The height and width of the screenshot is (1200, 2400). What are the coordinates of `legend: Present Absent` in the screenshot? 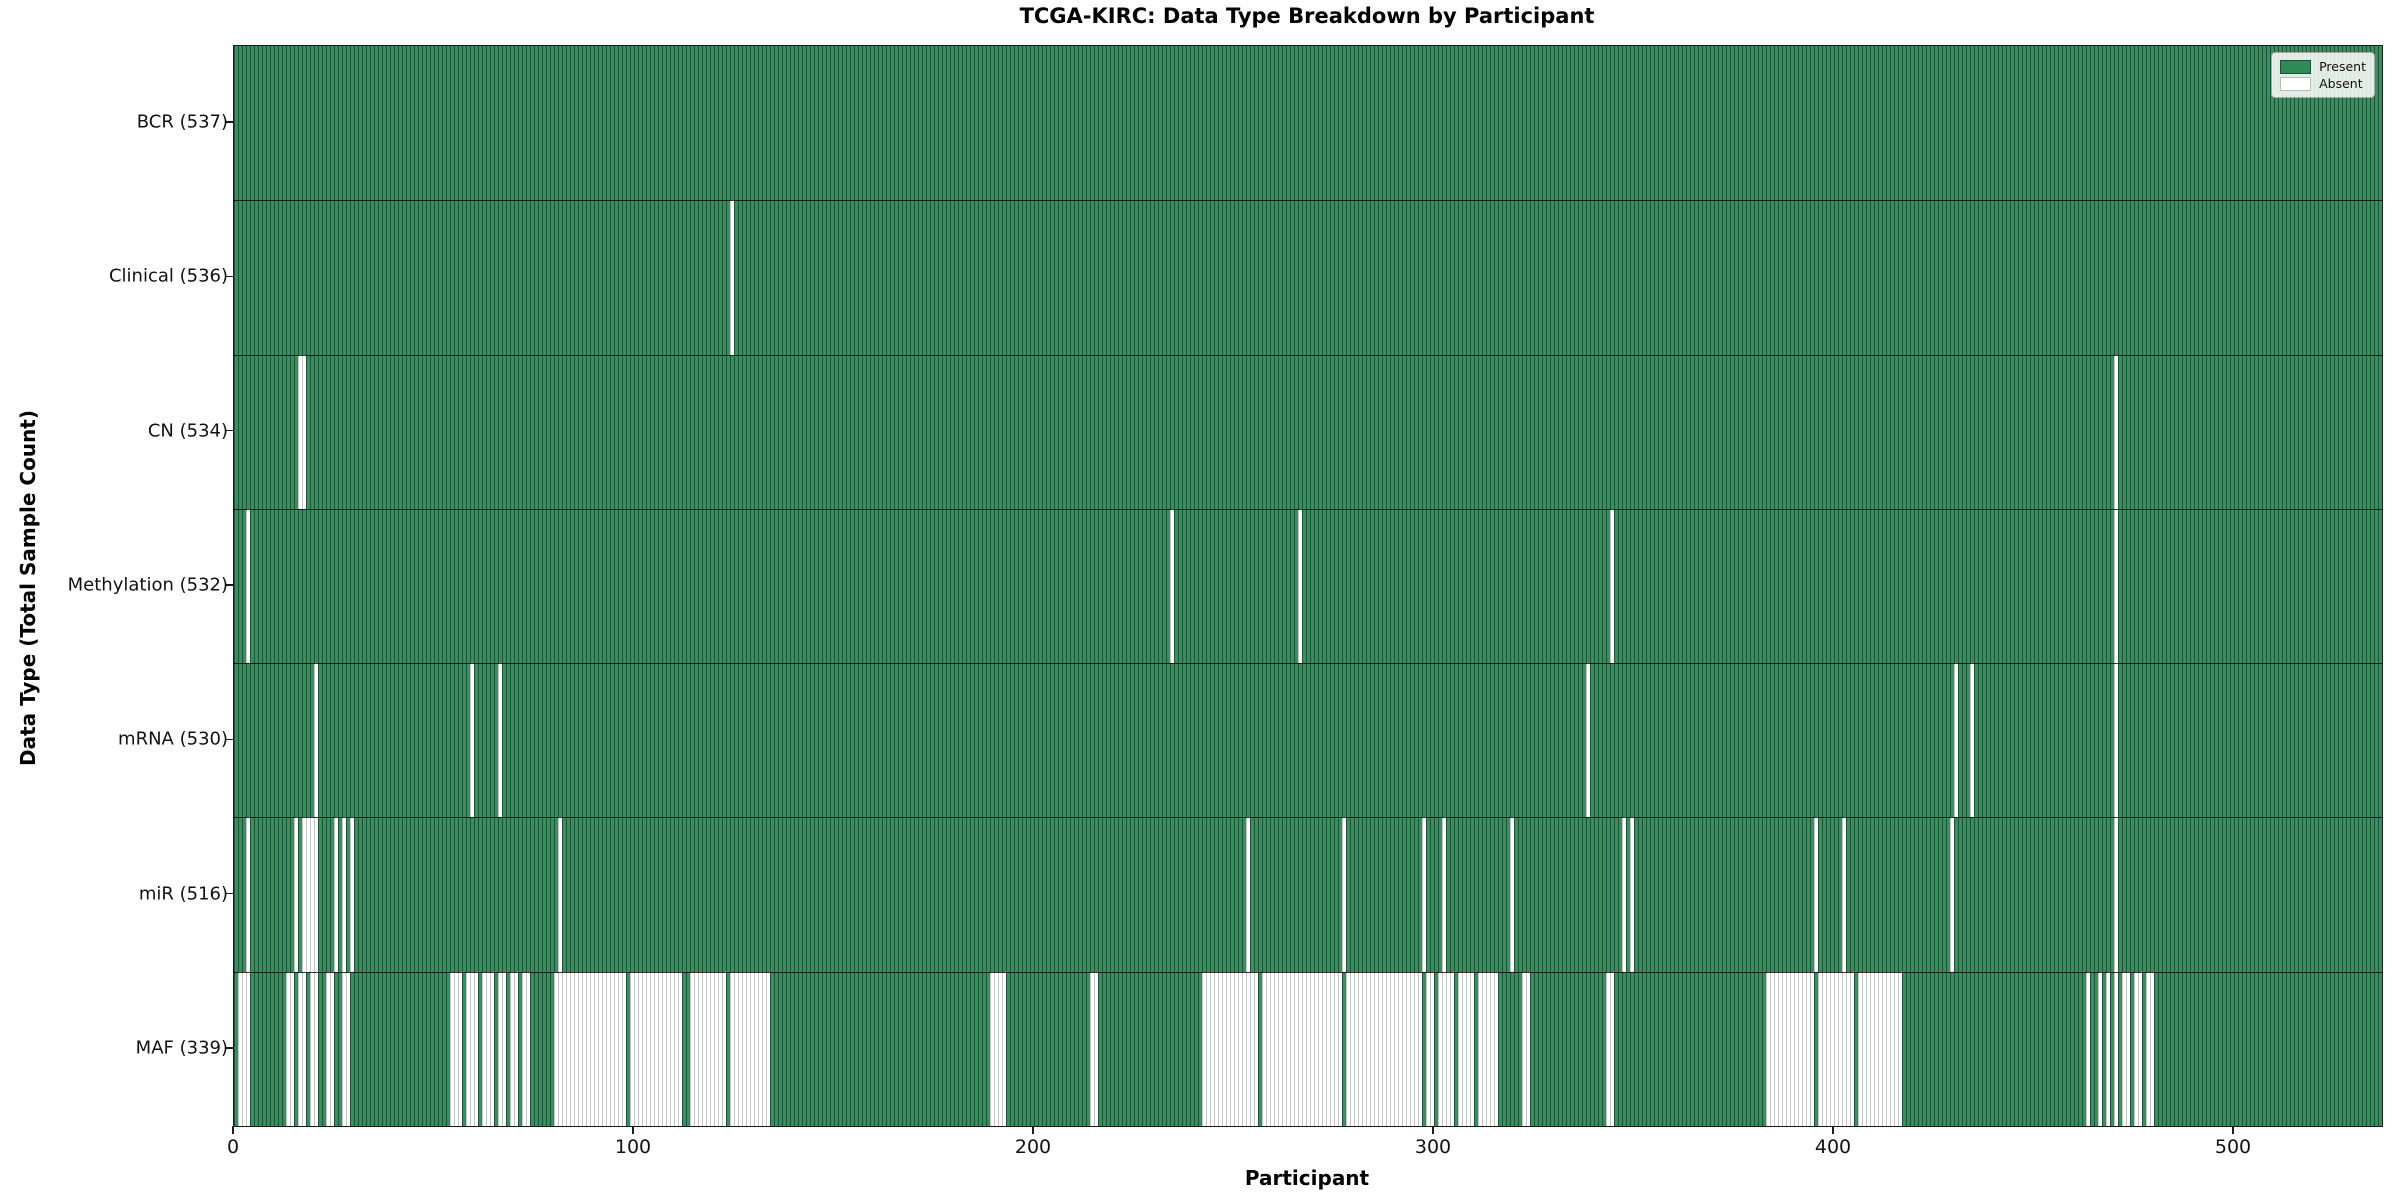 It's located at (2323, 75).